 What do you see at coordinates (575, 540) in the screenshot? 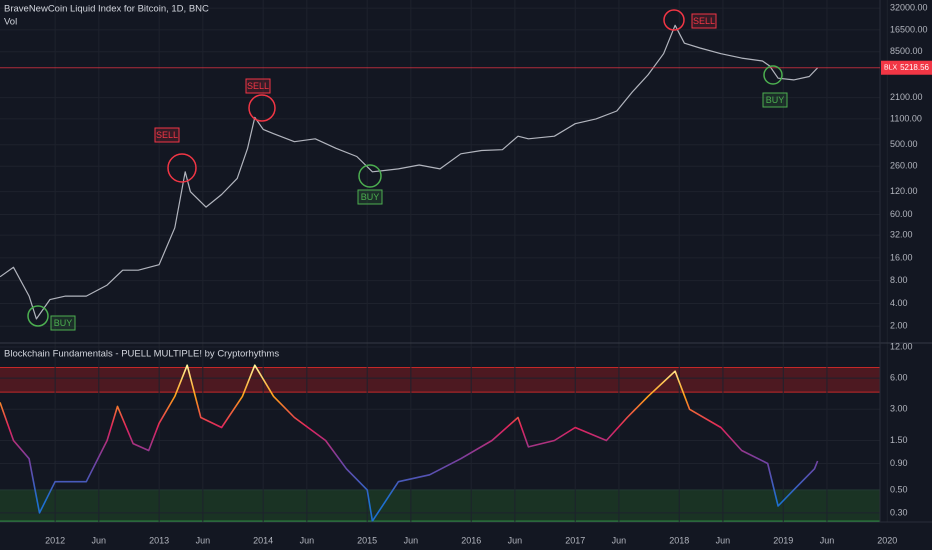
I see `x-tick-label: 2017` at bounding box center [575, 540].